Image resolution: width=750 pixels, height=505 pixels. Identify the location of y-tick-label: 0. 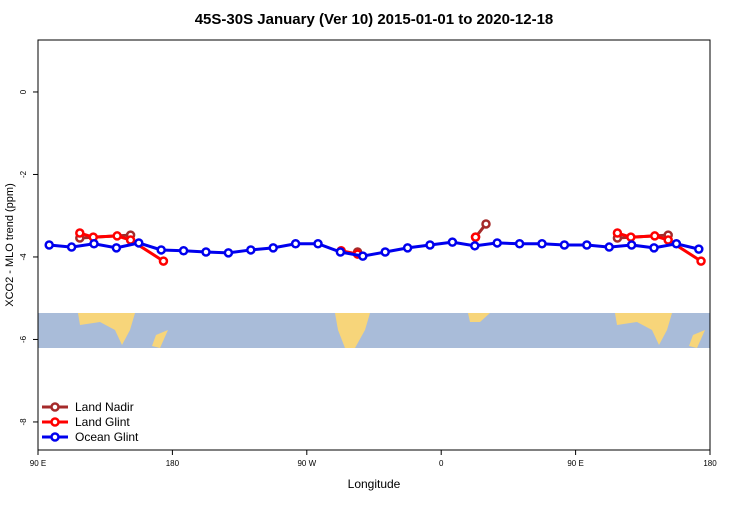
(23, 91).